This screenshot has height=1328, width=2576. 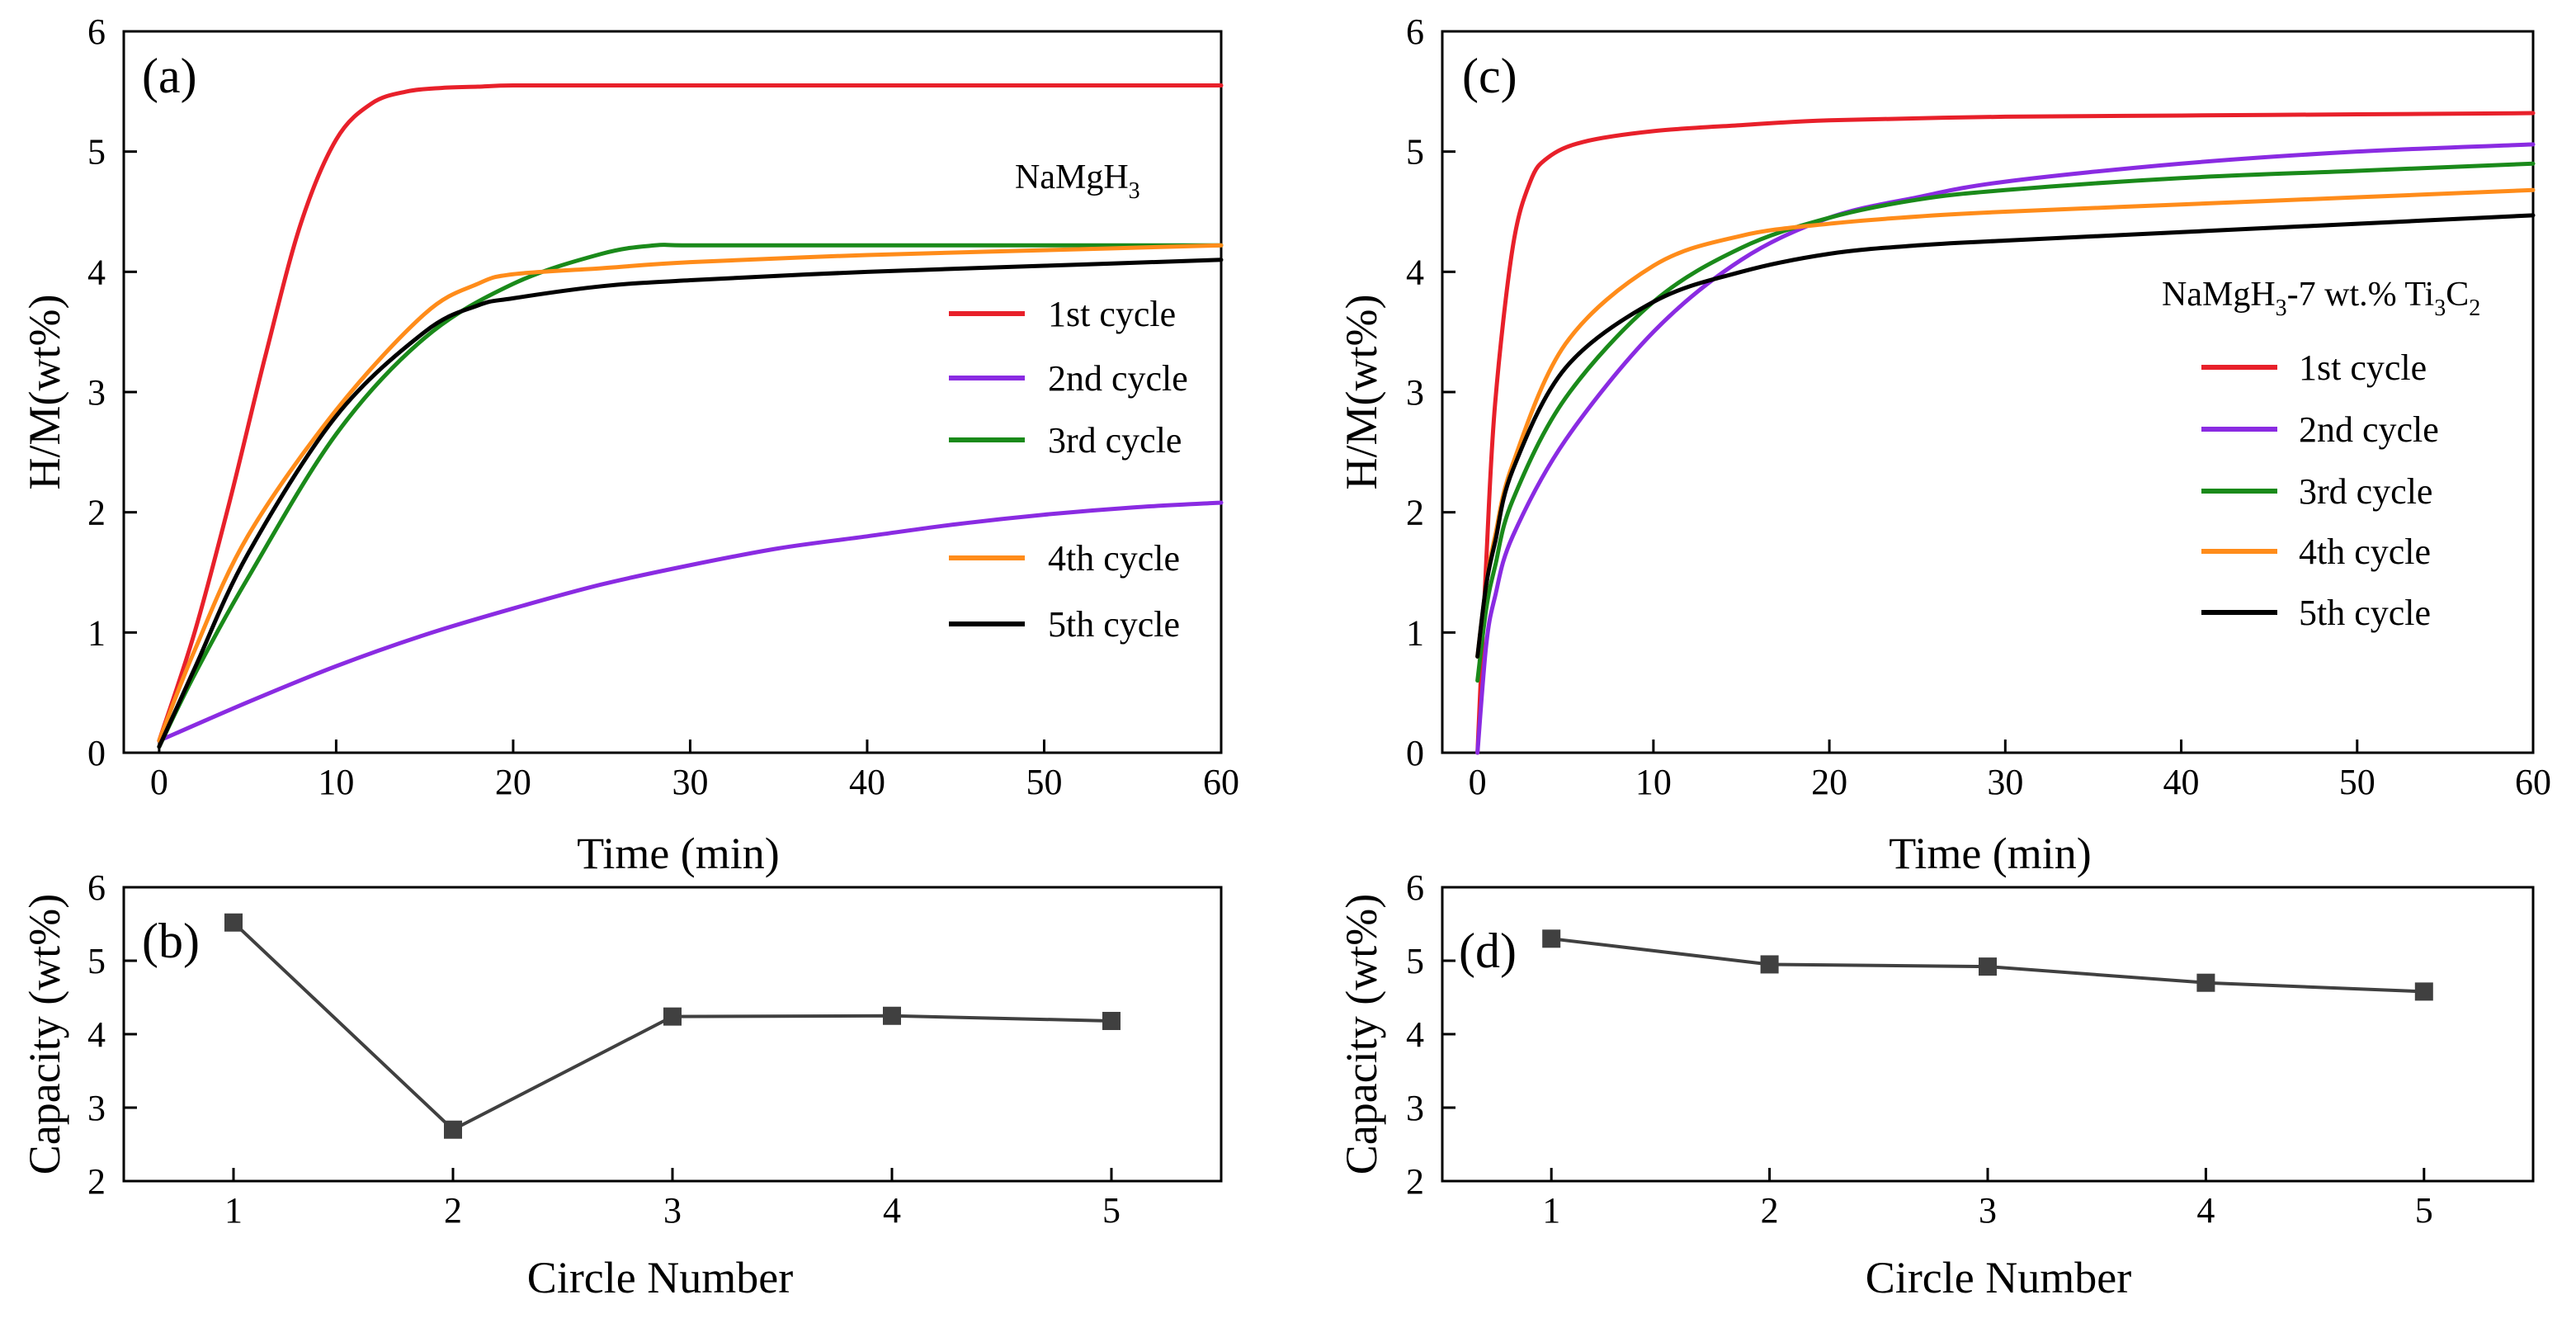 What do you see at coordinates (678, 853) in the screenshot?
I see `panel-a-x-axis-title: Time (min)` at bounding box center [678, 853].